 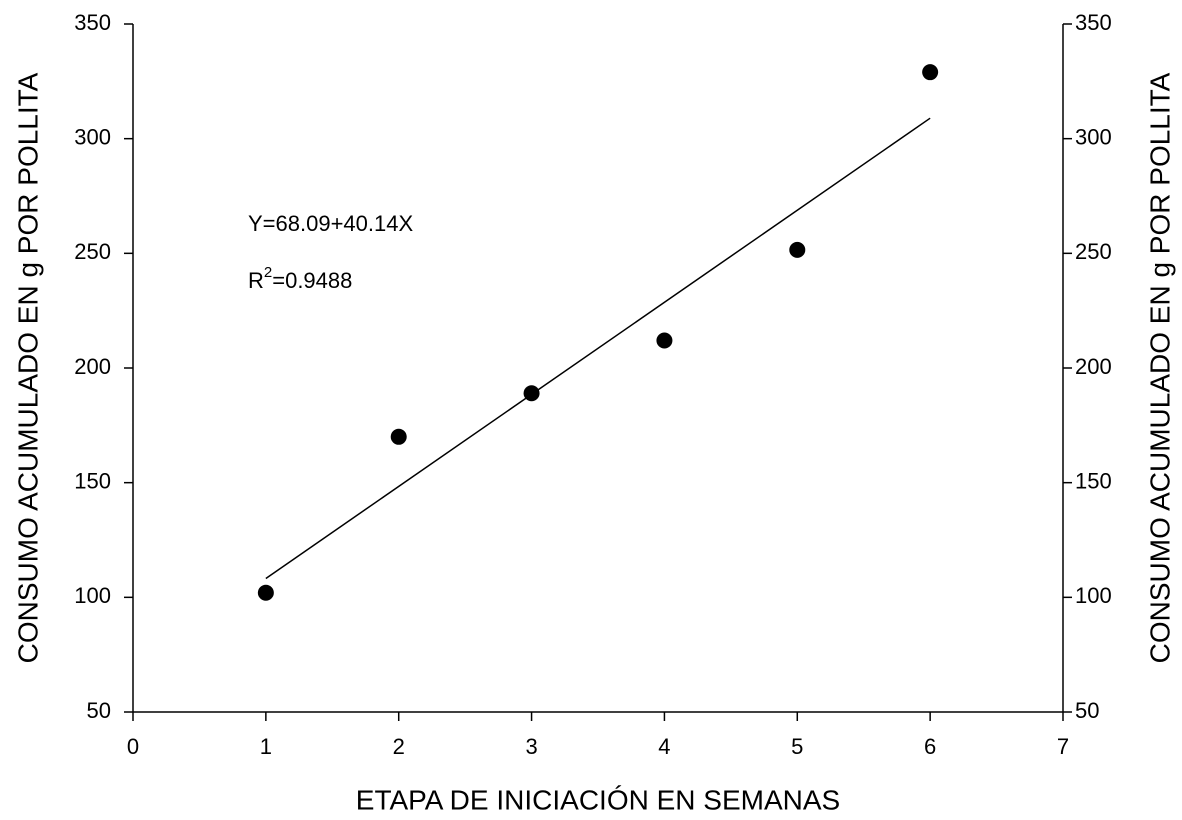 I want to click on y2-tick-label: 350, so click(x=1093, y=22).